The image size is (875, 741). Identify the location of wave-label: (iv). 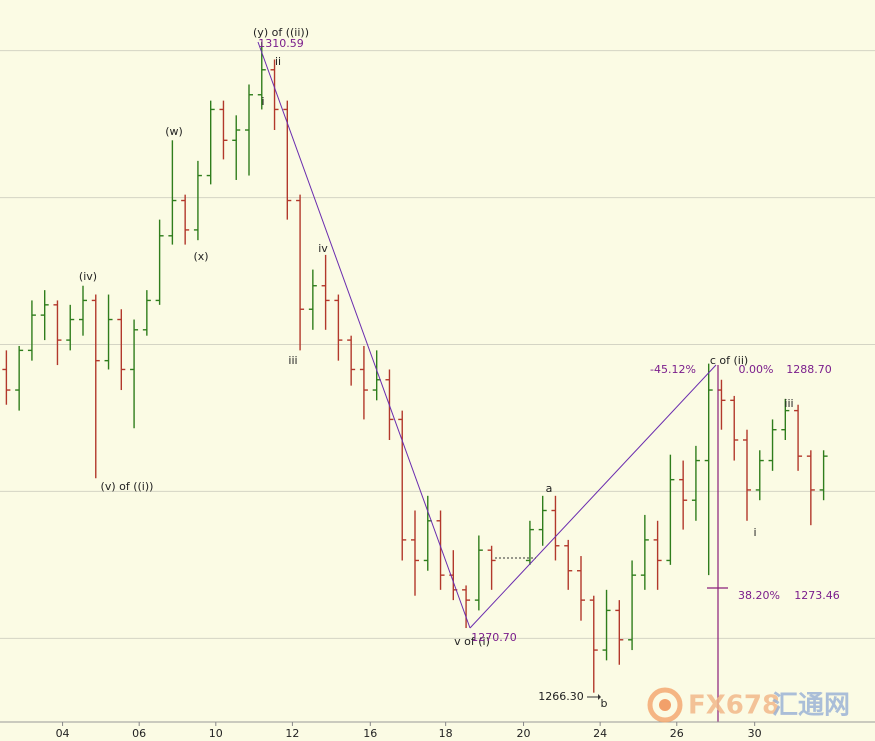
(88, 276).